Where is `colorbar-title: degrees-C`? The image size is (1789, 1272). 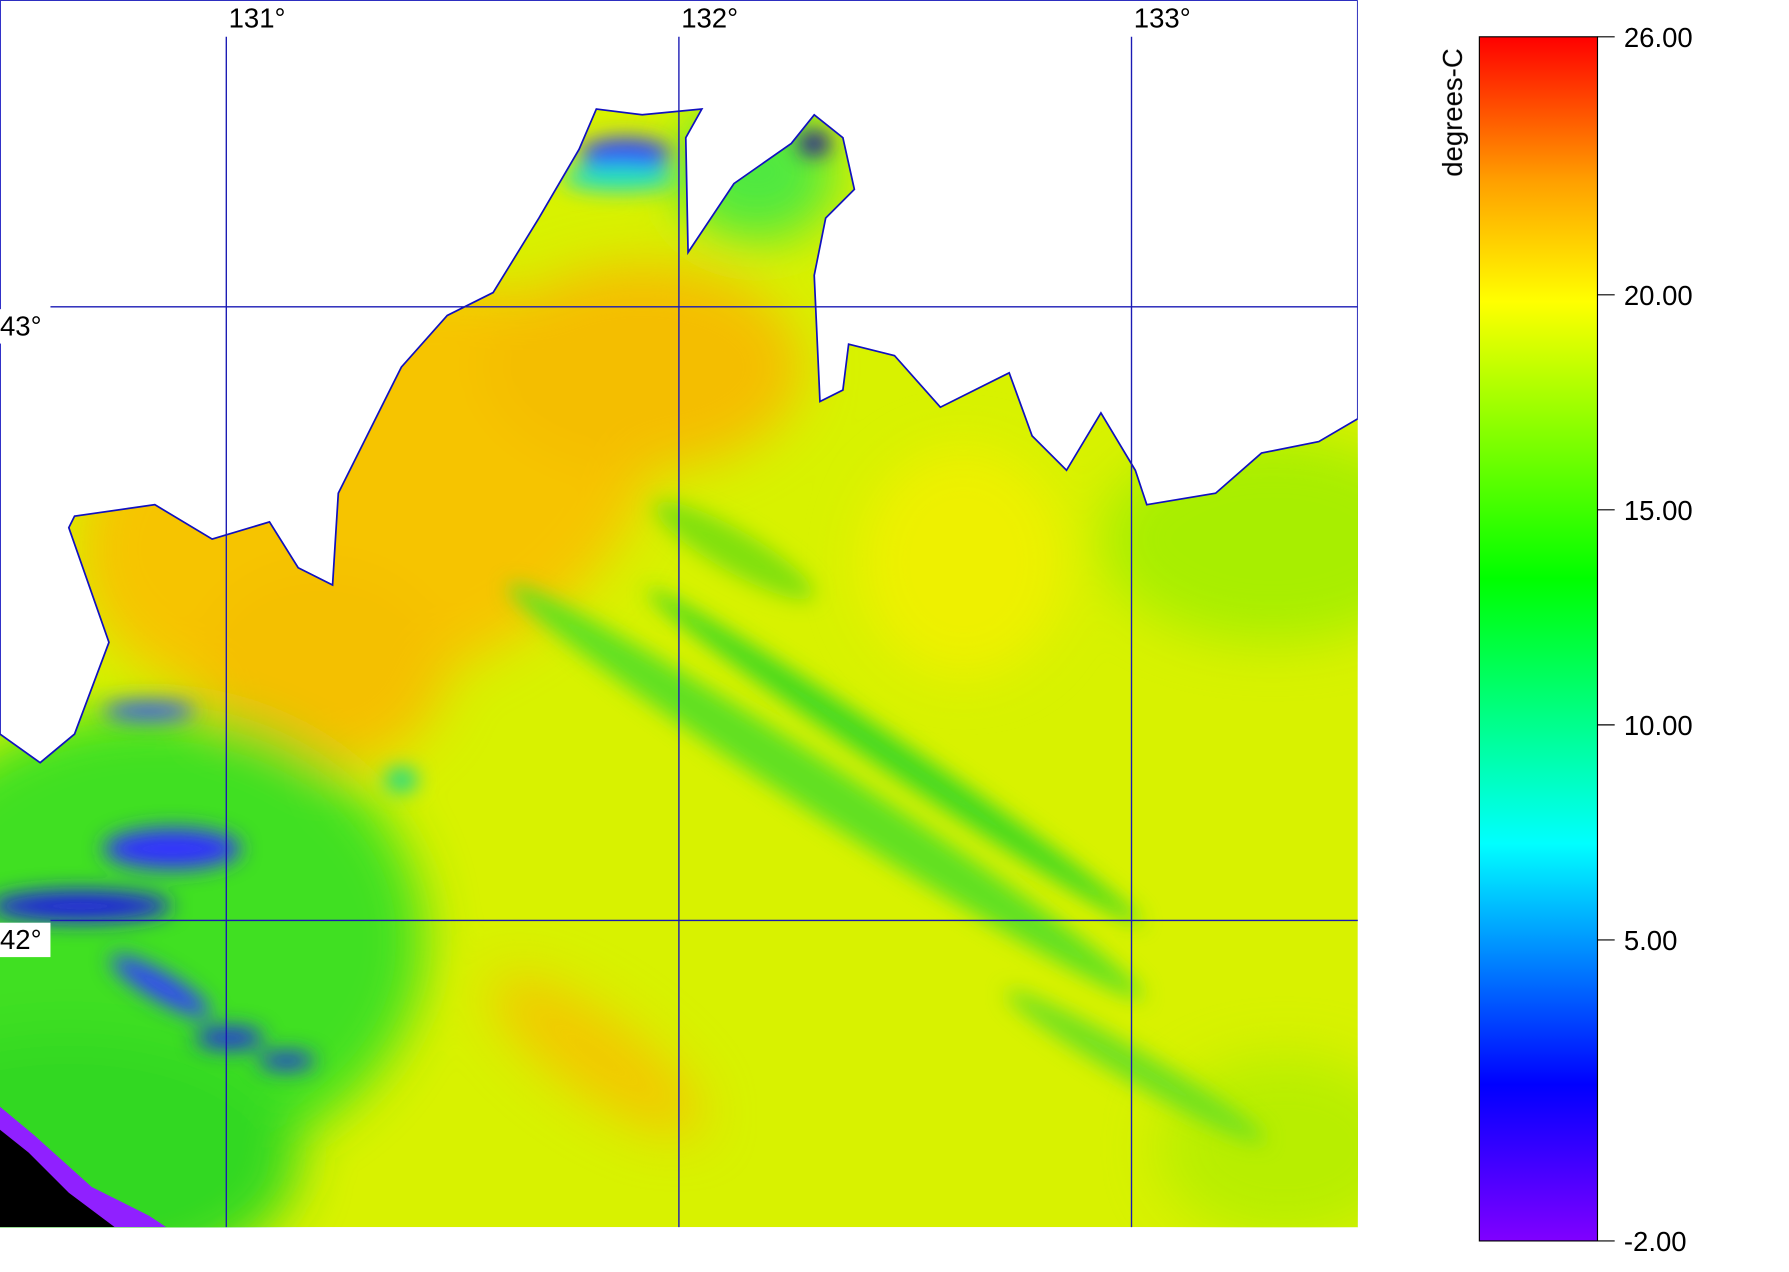
colorbar-title: degrees-C is located at coordinates (1452, 112).